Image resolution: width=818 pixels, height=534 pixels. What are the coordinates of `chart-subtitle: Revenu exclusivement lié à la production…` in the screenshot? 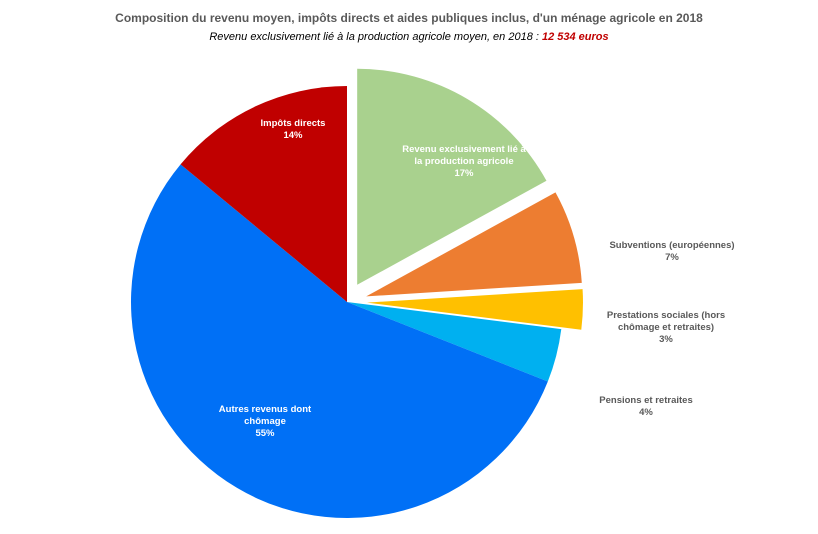 It's located at (409, 37).